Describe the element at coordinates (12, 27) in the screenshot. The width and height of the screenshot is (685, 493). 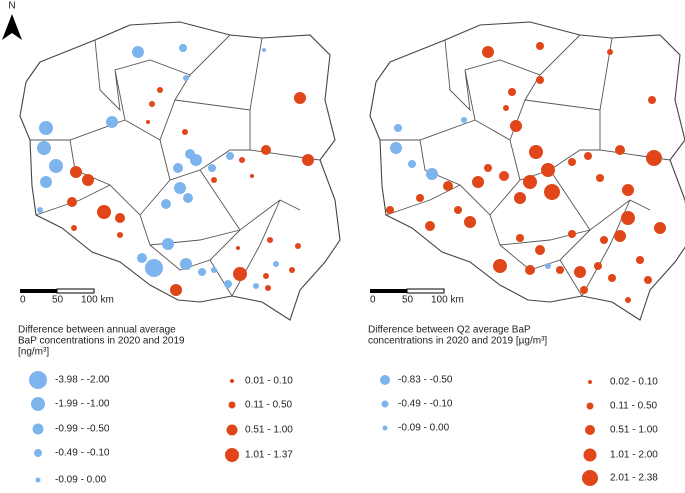
I see `north-arrow` at that location.